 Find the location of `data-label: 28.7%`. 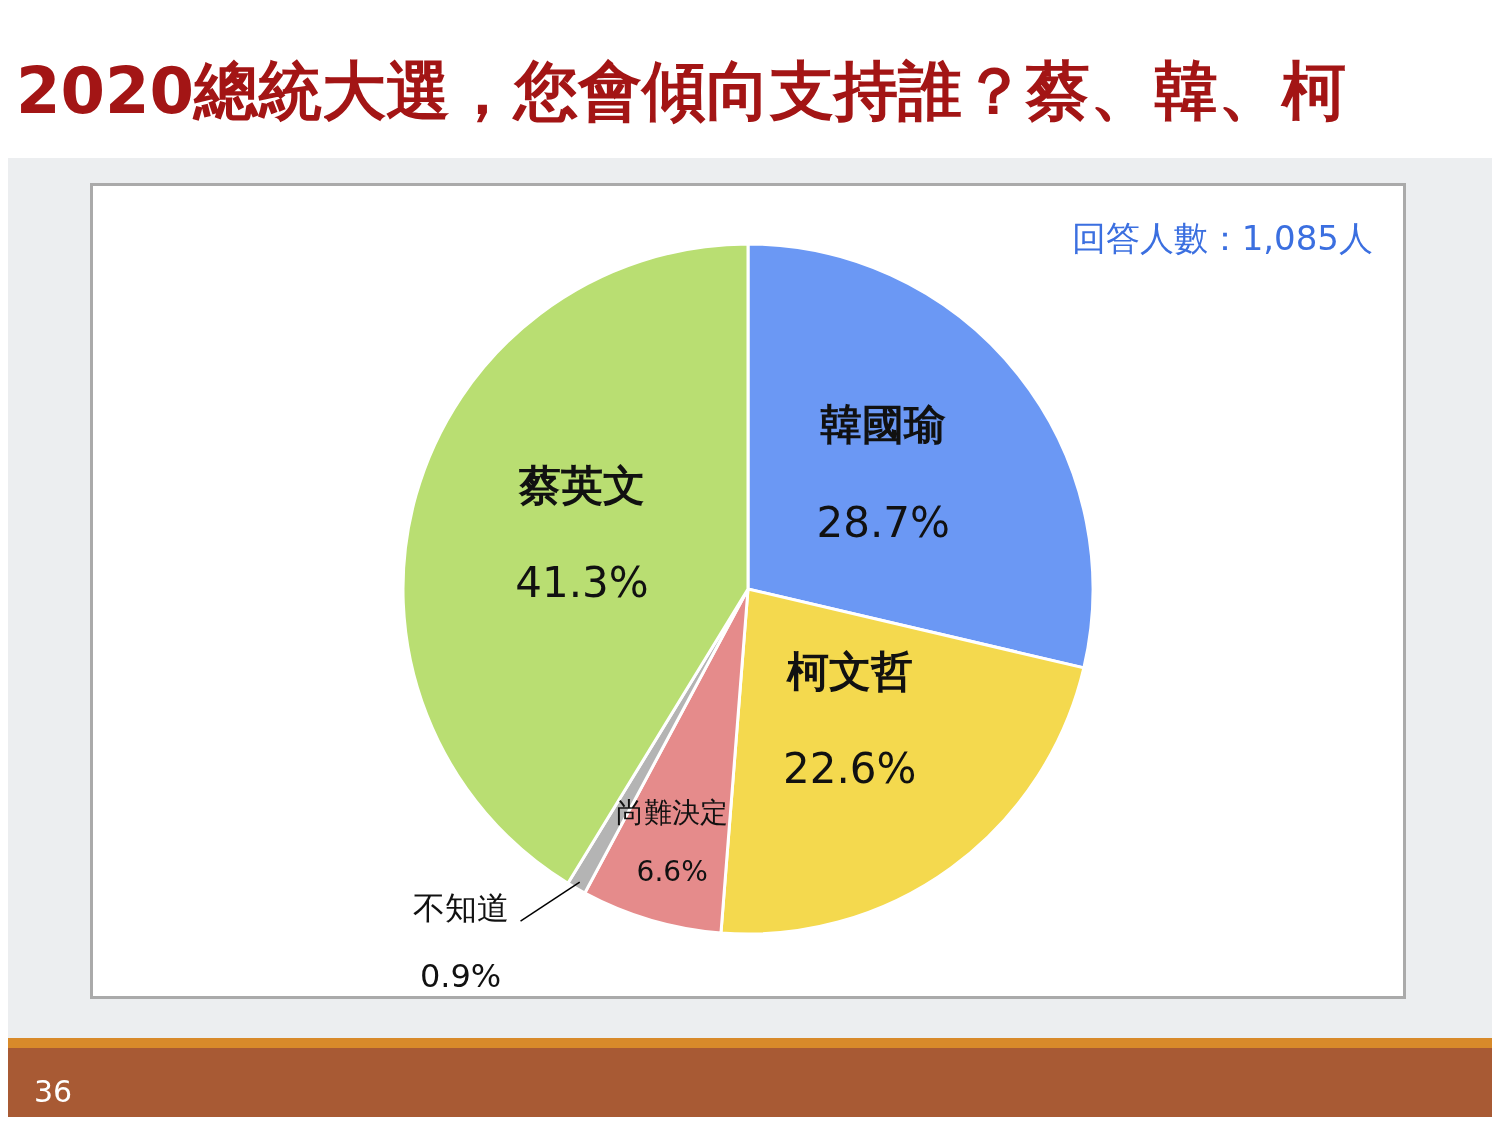

data-label: 28.7% is located at coordinates (883, 522).